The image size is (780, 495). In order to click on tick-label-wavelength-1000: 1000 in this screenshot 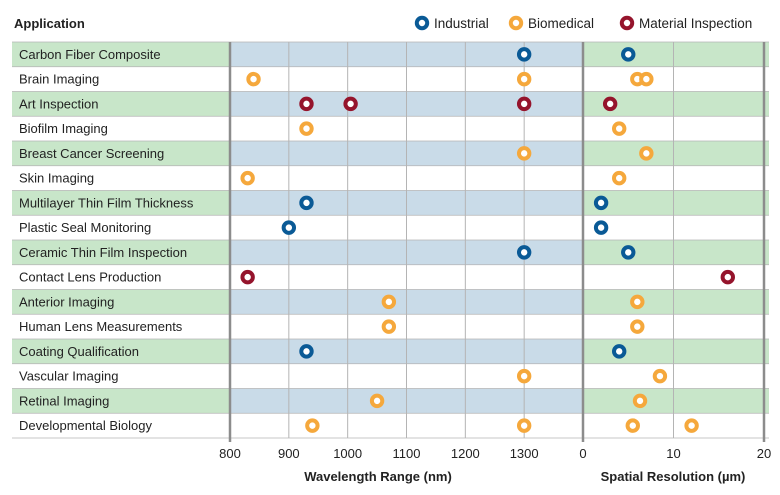, I will do `click(347, 453)`.